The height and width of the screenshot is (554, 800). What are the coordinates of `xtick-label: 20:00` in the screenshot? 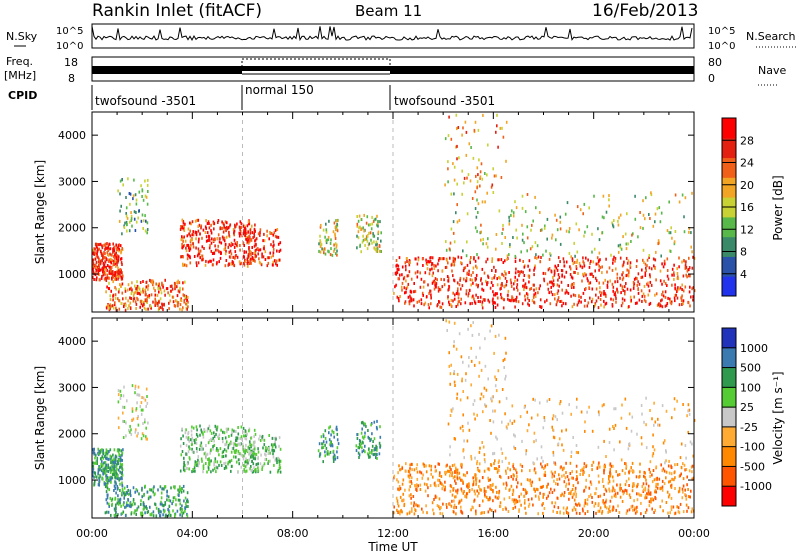 It's located at (594, 533).